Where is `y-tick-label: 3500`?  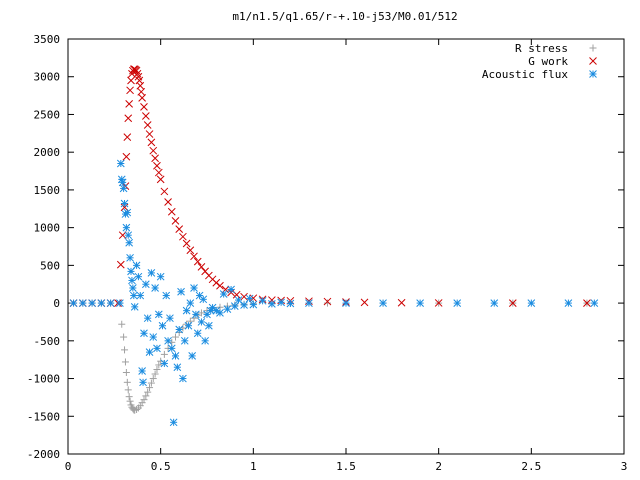 y-tick-label: 3500 is located at coordinates (47, 39).